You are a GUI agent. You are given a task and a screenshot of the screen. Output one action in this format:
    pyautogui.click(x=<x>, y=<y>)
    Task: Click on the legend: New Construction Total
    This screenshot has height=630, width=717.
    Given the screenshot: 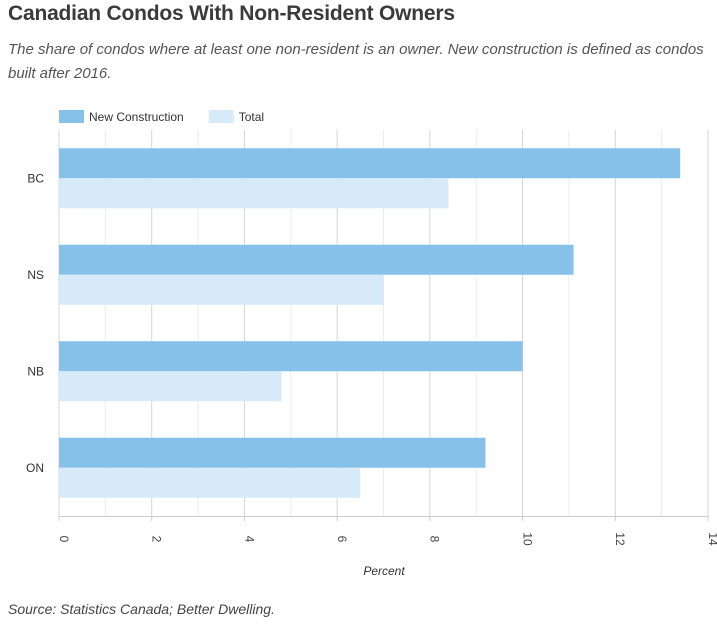 What is the action you would take?
    pyautogui.click(x=161, y=117)
    